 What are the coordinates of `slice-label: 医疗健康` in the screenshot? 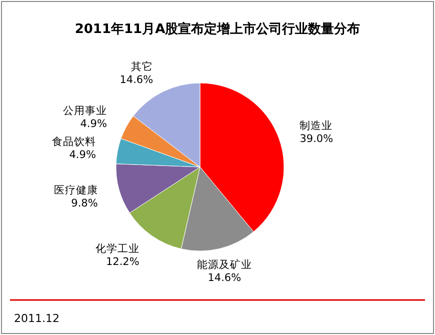 It's located at (76, 189).